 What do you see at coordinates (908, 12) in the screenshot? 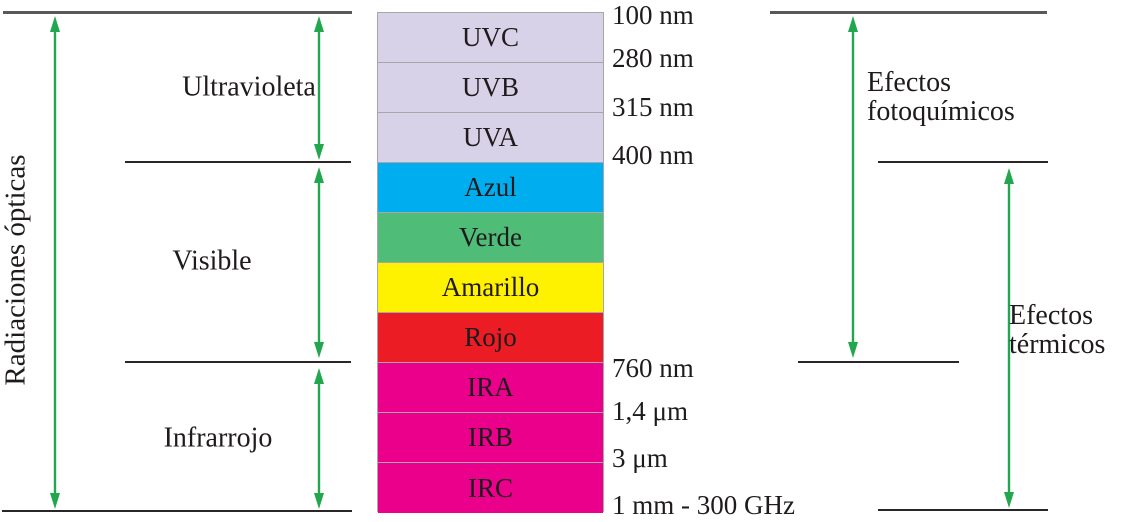
I see `rule-top-right` at bounding box center [908, 12].